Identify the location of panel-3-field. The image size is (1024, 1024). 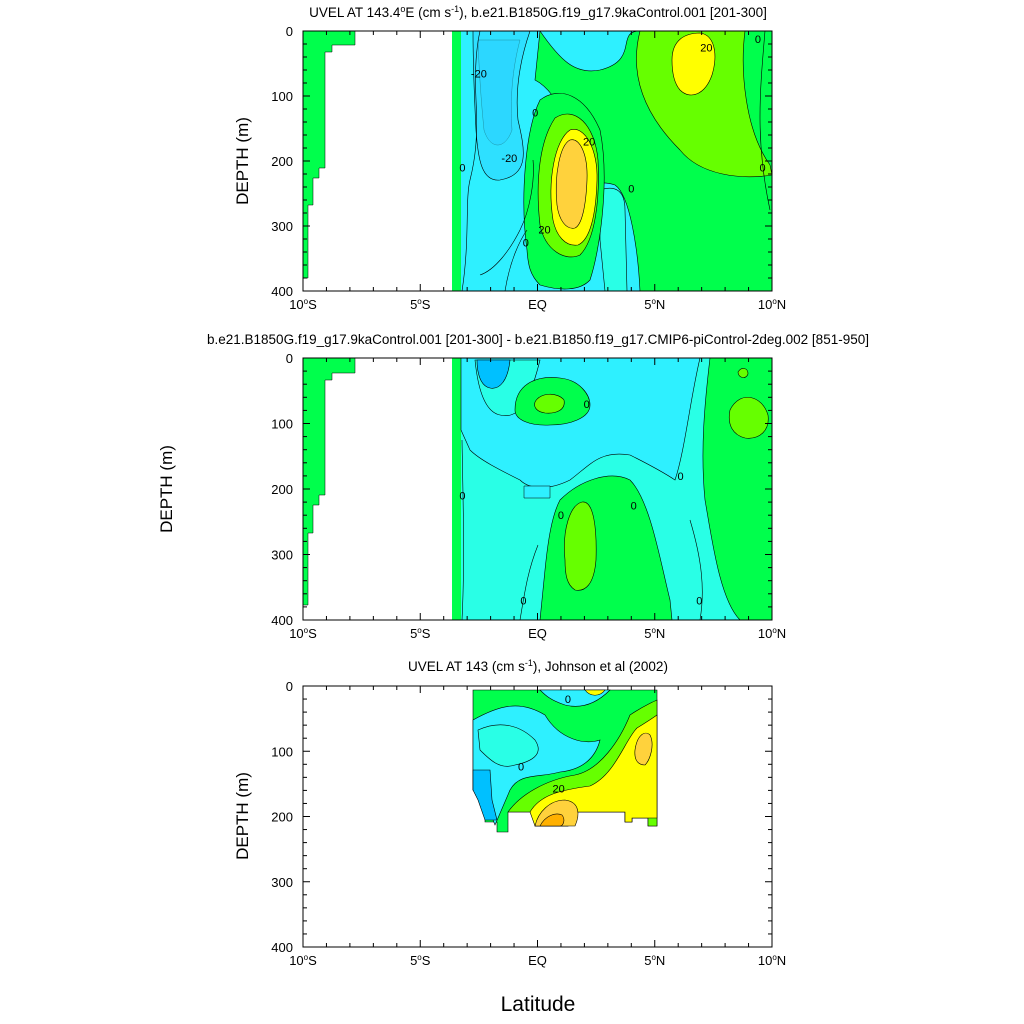
(565, 761).